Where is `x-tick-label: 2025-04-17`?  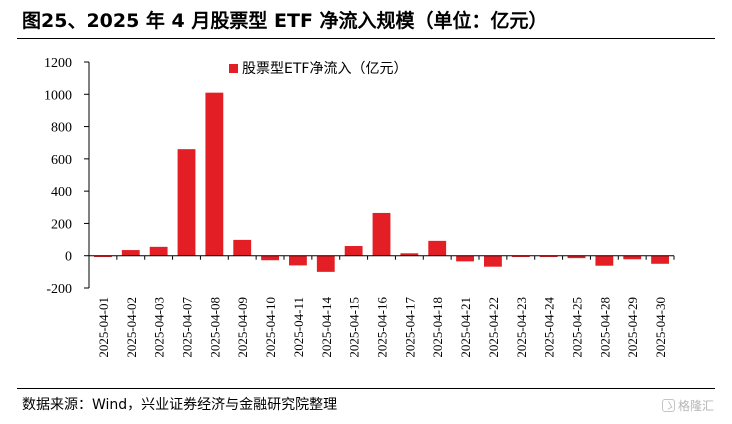
x-tick-label: 2025-04-17 is located at coordinates (409, 327).